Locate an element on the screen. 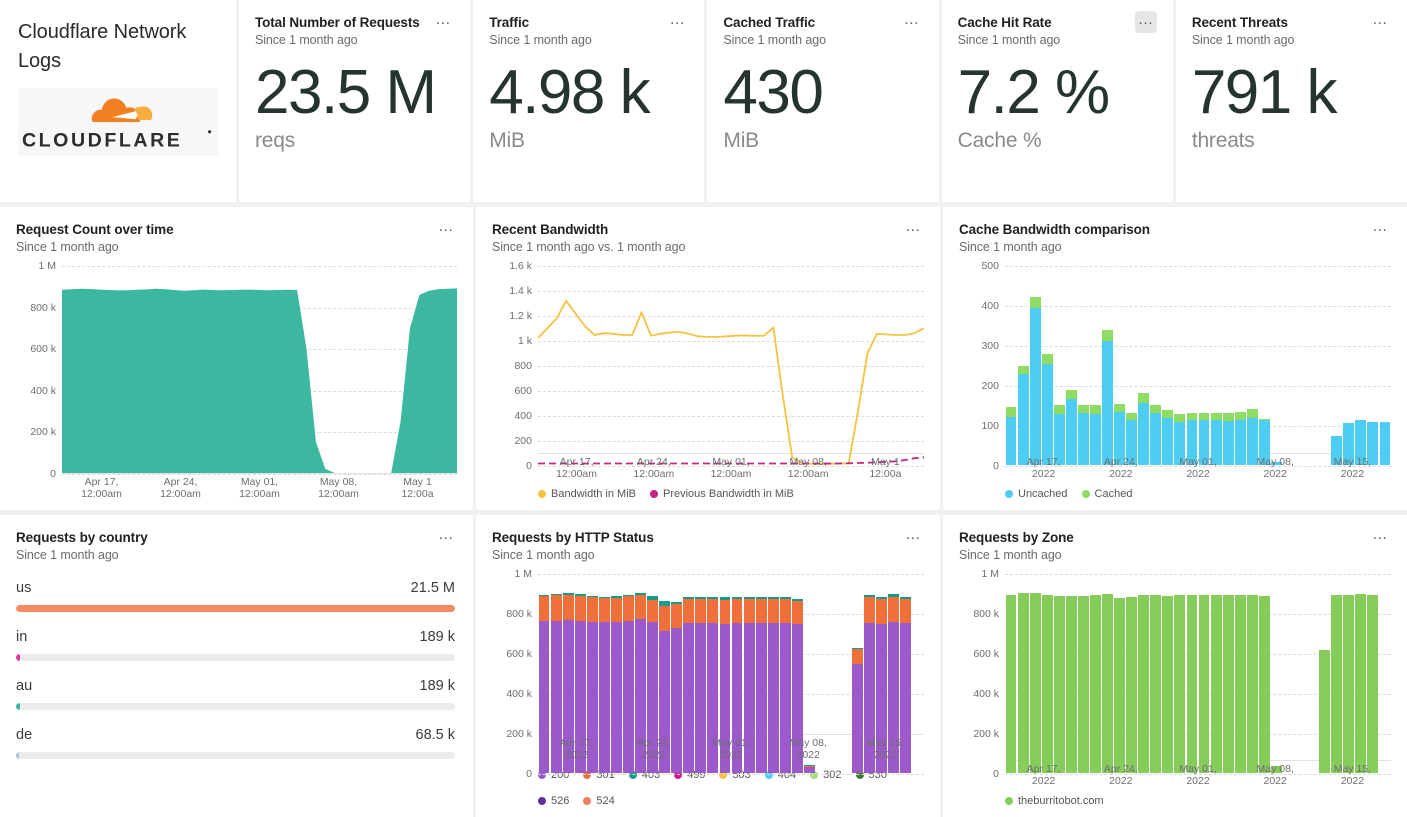 The height and width of the screenshot is (817, 1407). legend-item: 526 is located at coordinates (553, 801).